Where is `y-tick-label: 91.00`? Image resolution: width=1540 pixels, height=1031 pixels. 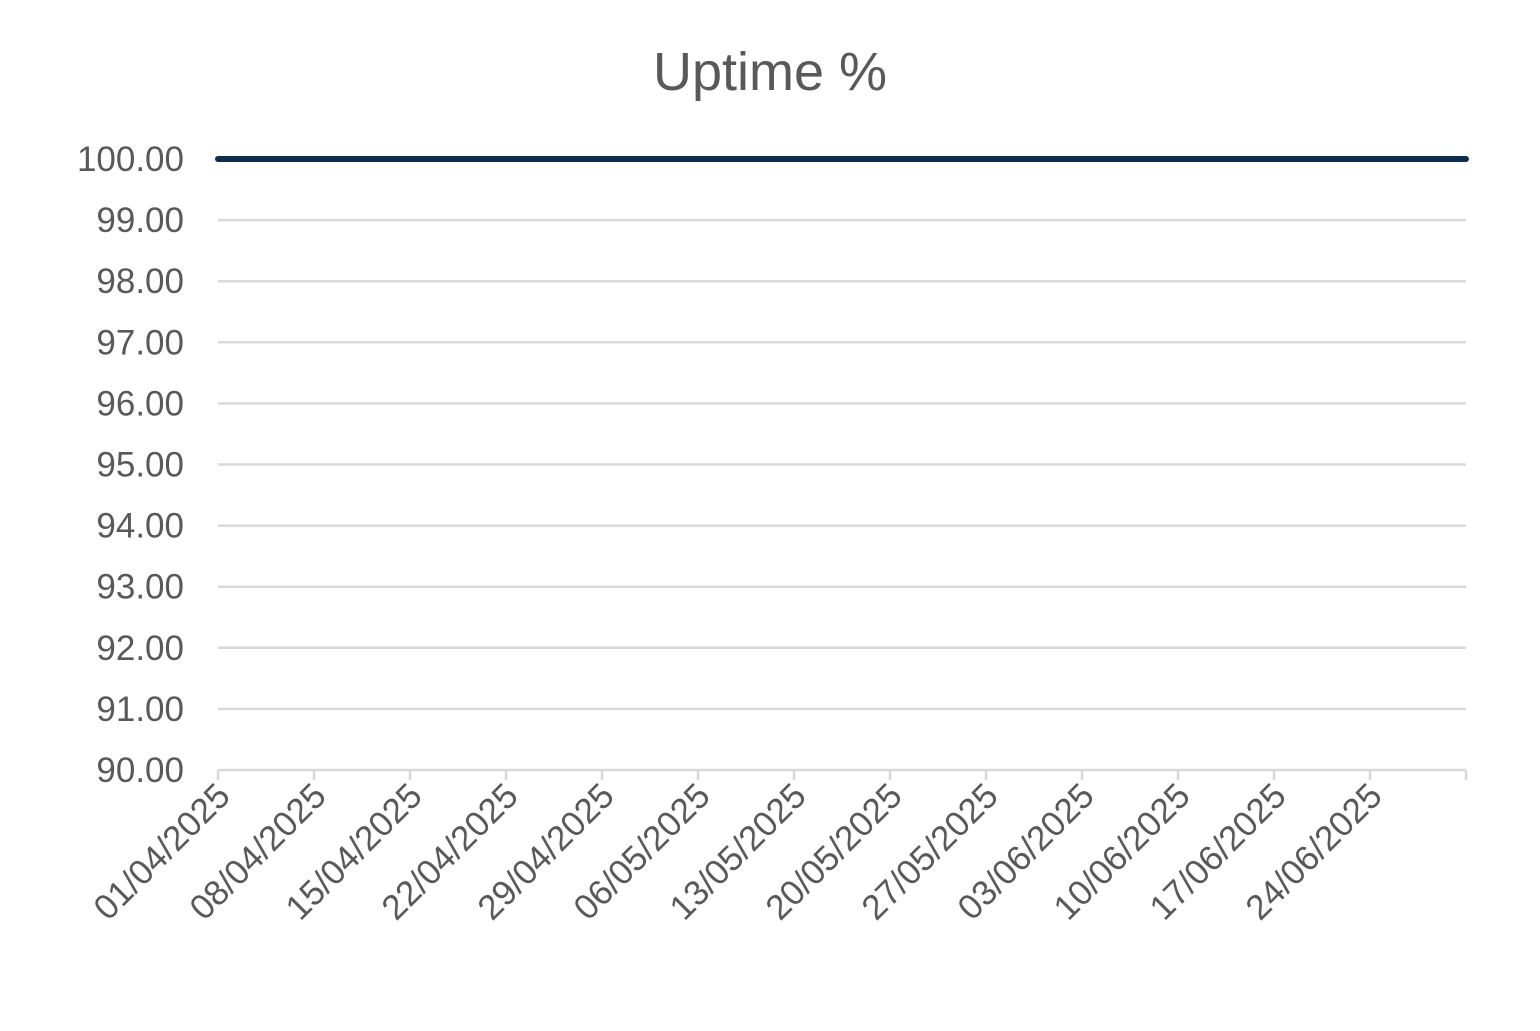 y-tick-label: 91.00 is located at coordinates (140, 709).